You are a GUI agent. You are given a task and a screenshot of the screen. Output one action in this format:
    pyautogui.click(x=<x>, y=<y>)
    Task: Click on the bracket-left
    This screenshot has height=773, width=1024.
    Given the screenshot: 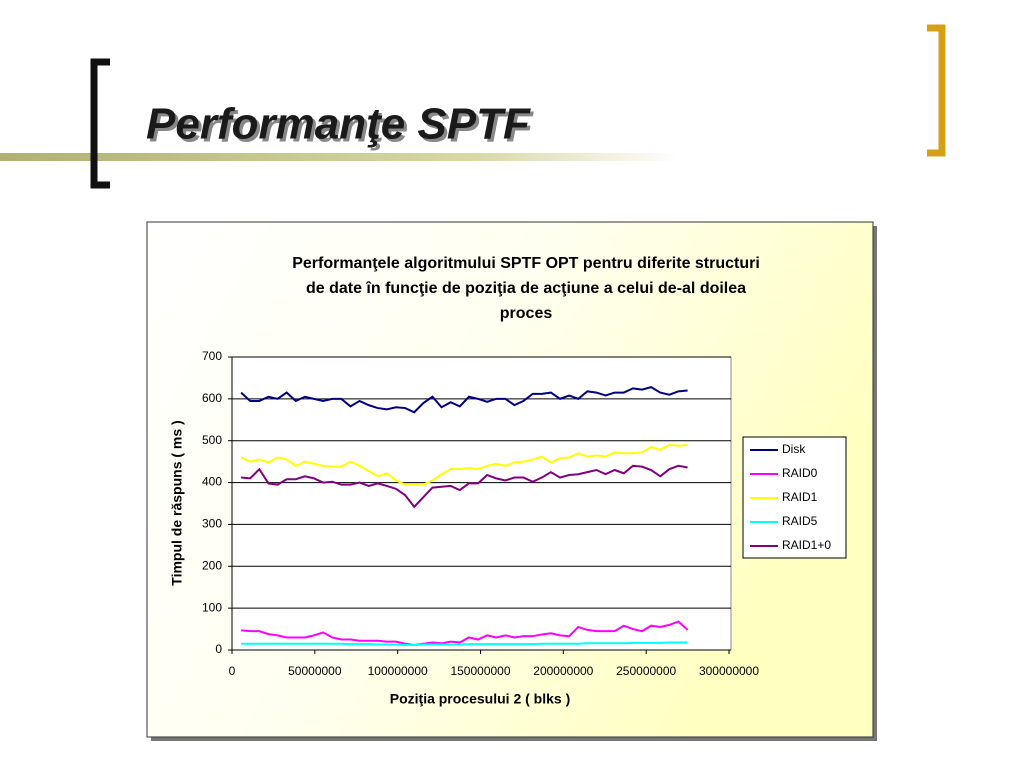 What is the action you would take?
    pyautogui.click(x=100, y=123)
    